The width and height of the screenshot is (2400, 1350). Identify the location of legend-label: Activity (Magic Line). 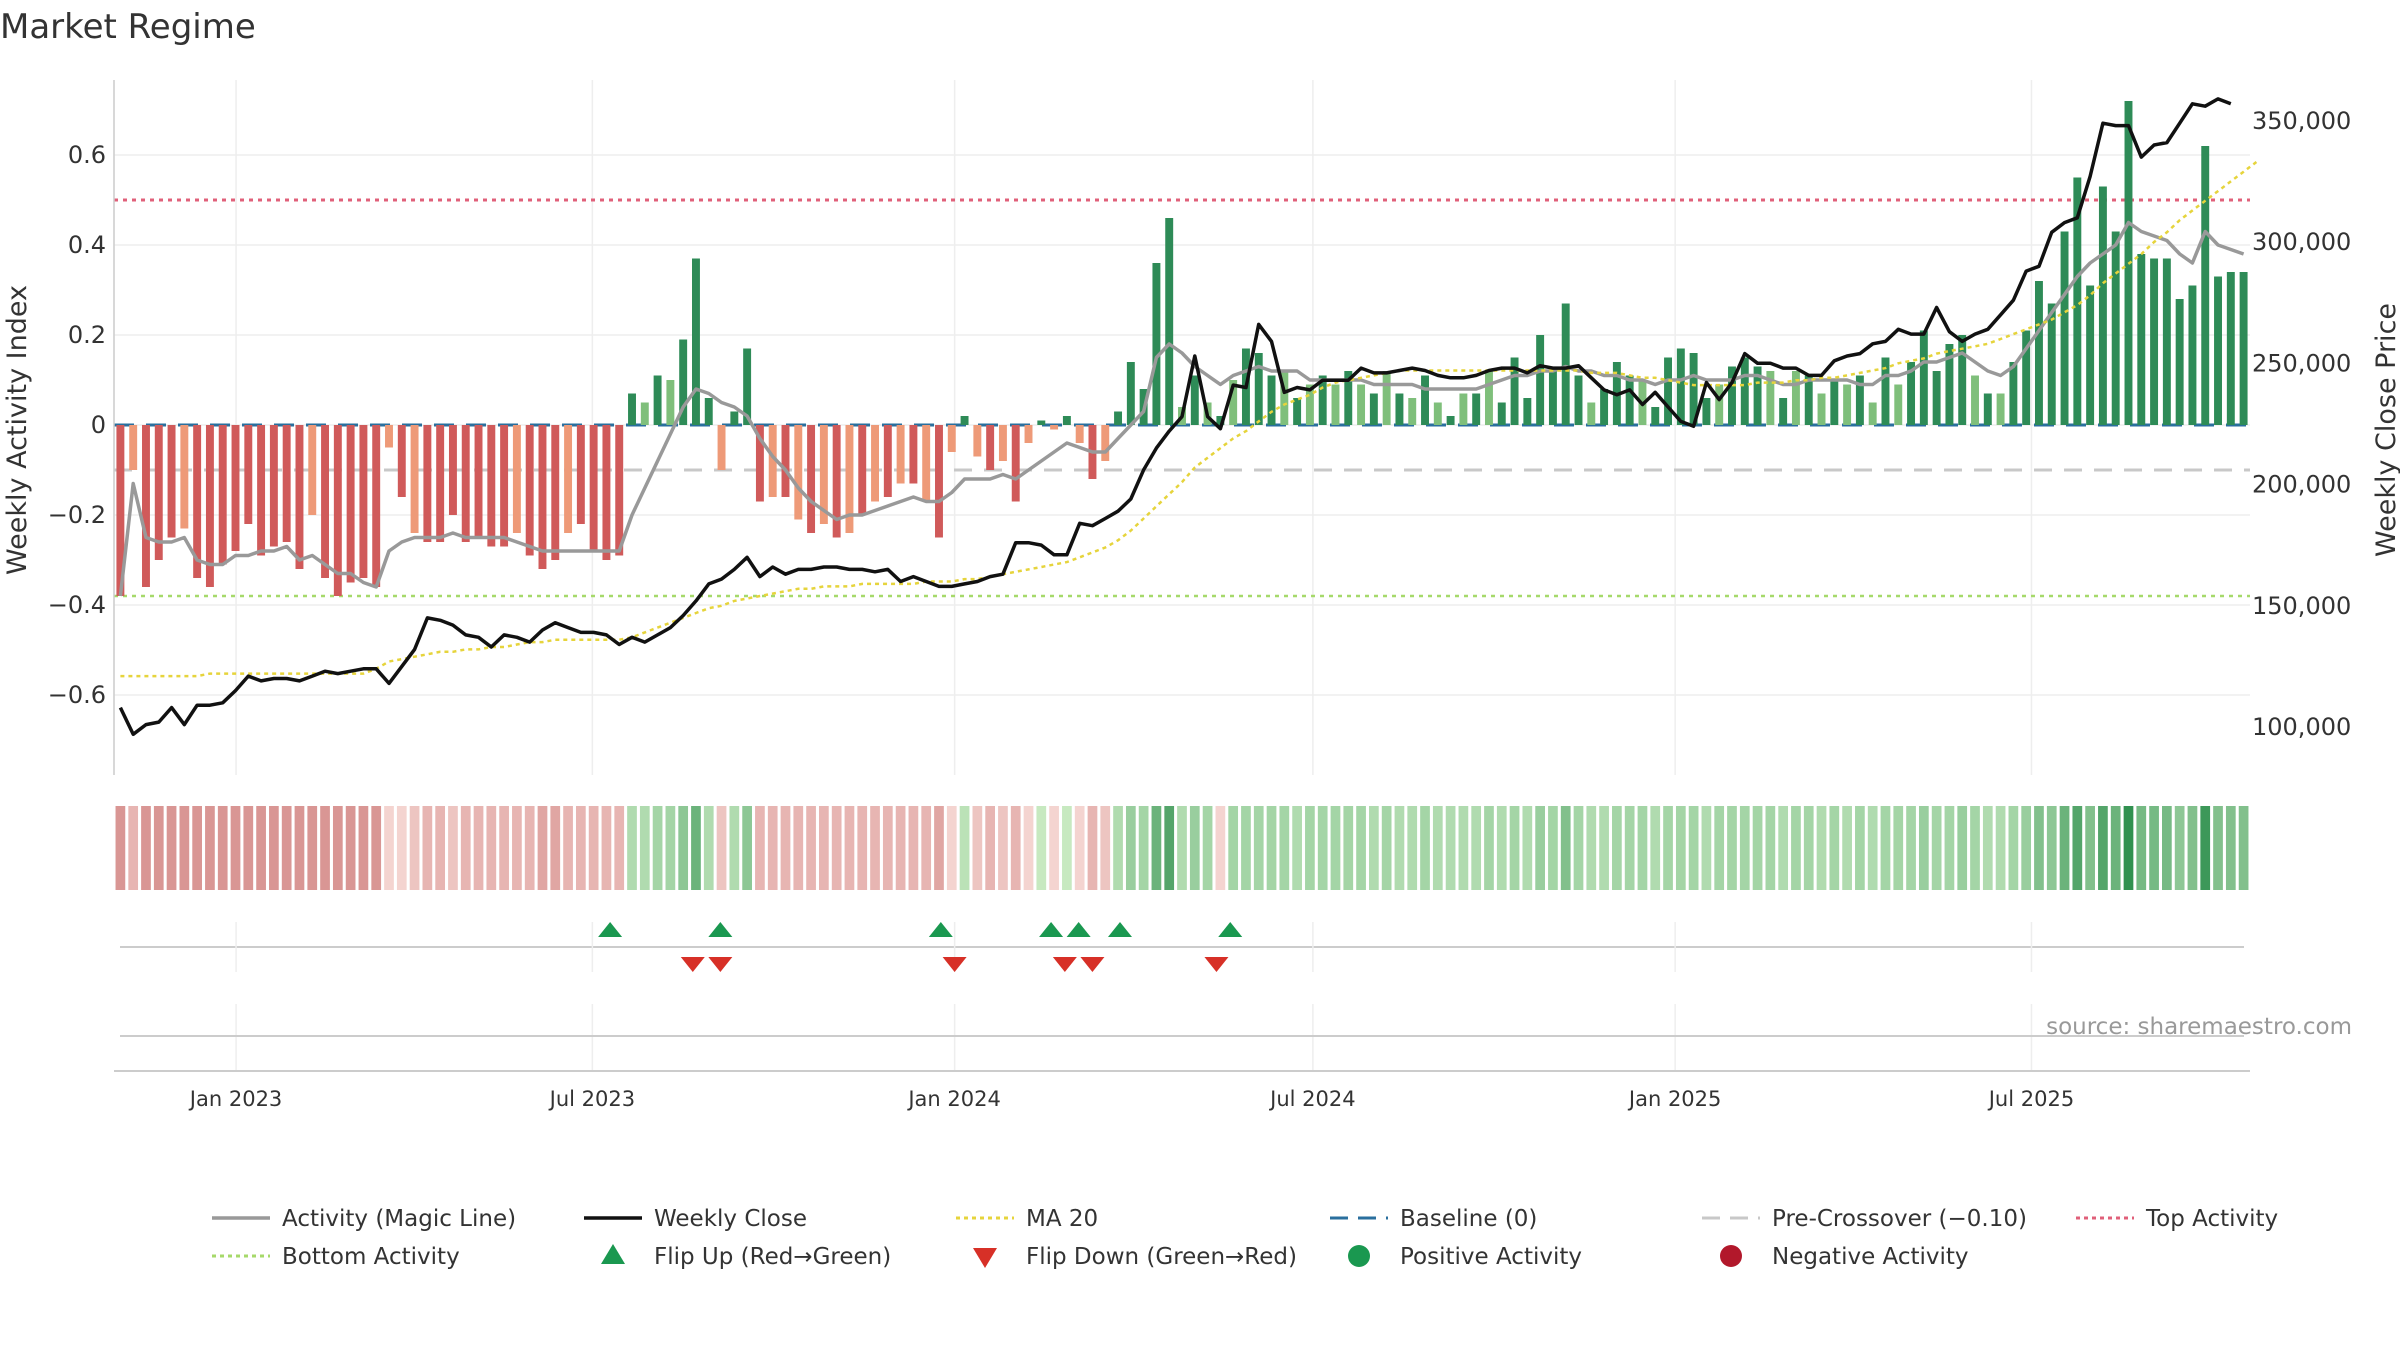
(399, 1219).